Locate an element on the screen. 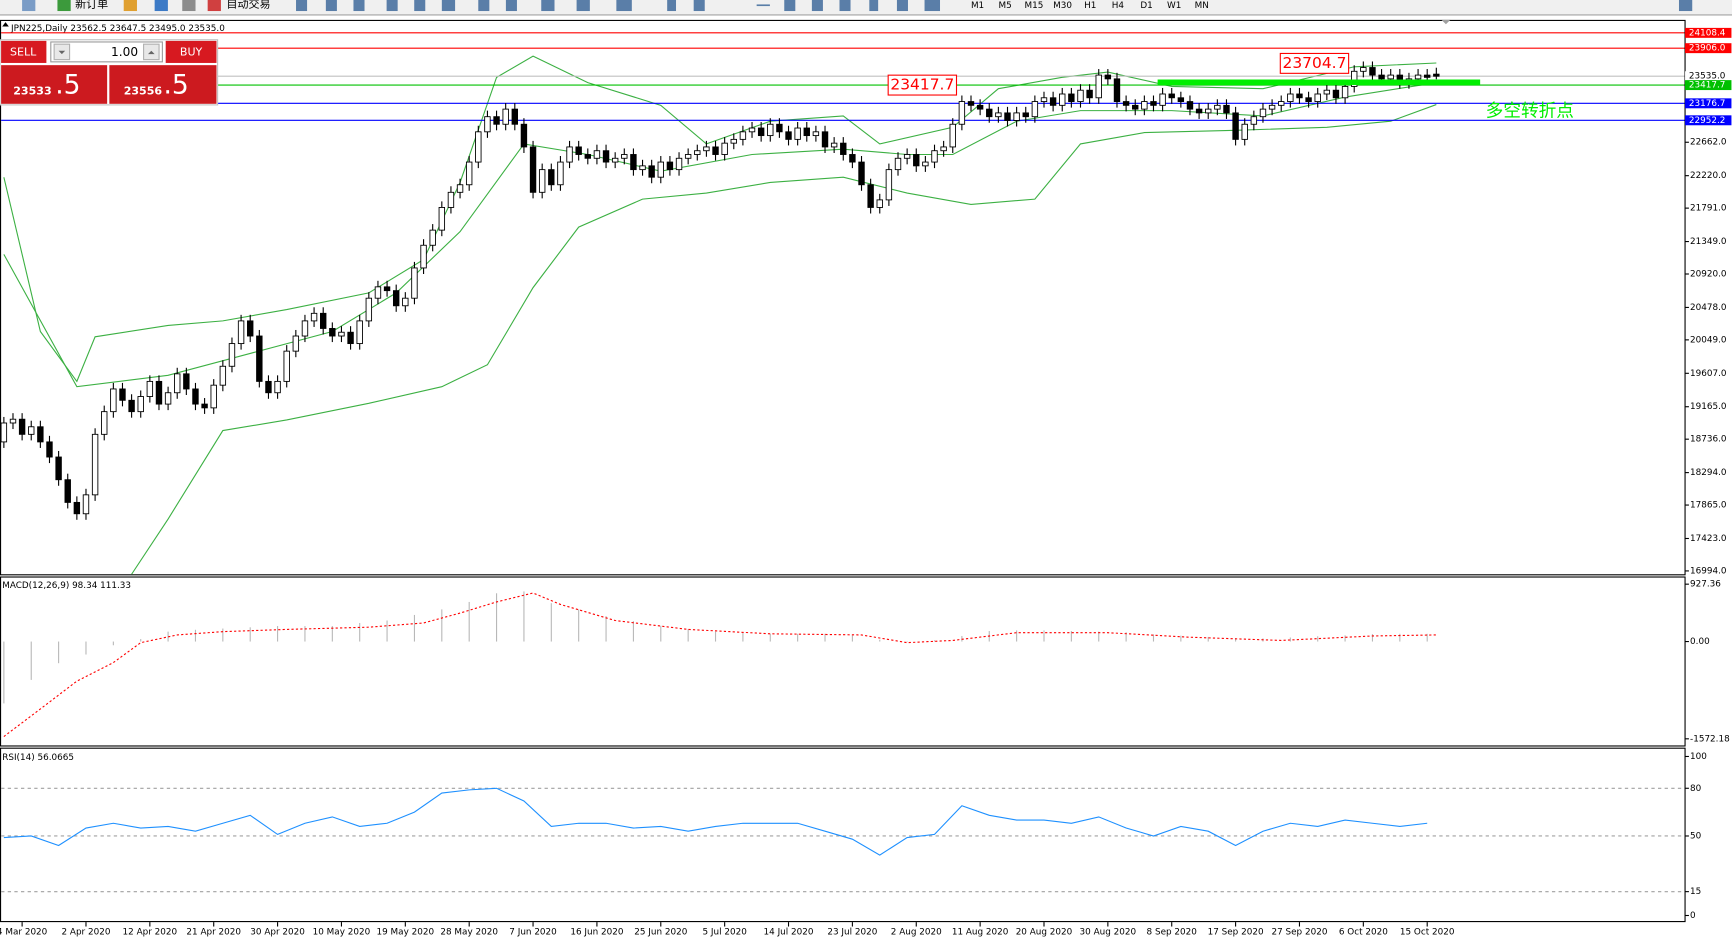 This screenshot has height=942, width=1732. indicators is located at coordinates (548, 6).